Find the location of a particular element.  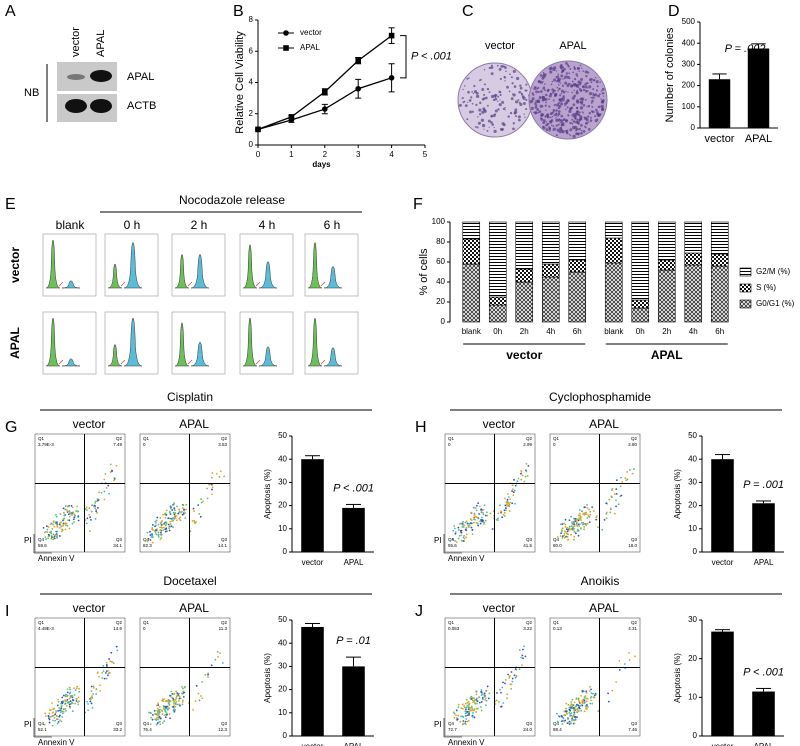

marker is located at coordinates (325, 109).